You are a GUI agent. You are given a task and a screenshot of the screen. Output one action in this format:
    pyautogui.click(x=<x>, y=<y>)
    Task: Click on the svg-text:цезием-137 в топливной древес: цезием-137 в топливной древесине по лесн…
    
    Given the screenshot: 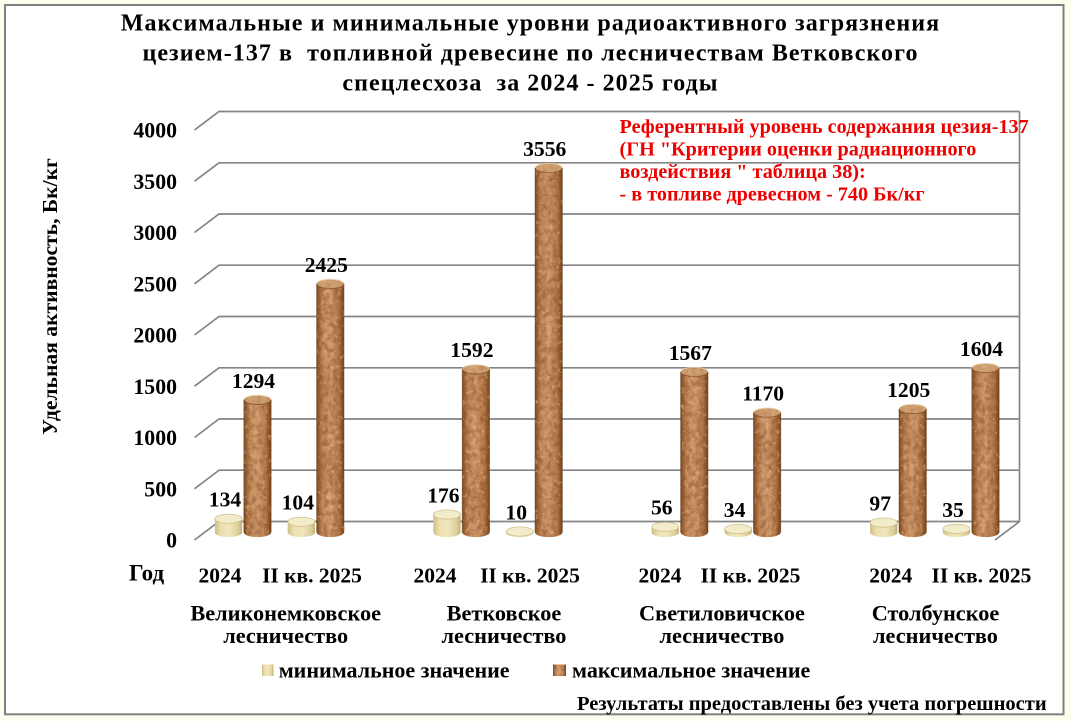 What is the action you would take?
    pyautogui.click(x=530, y=54)
    